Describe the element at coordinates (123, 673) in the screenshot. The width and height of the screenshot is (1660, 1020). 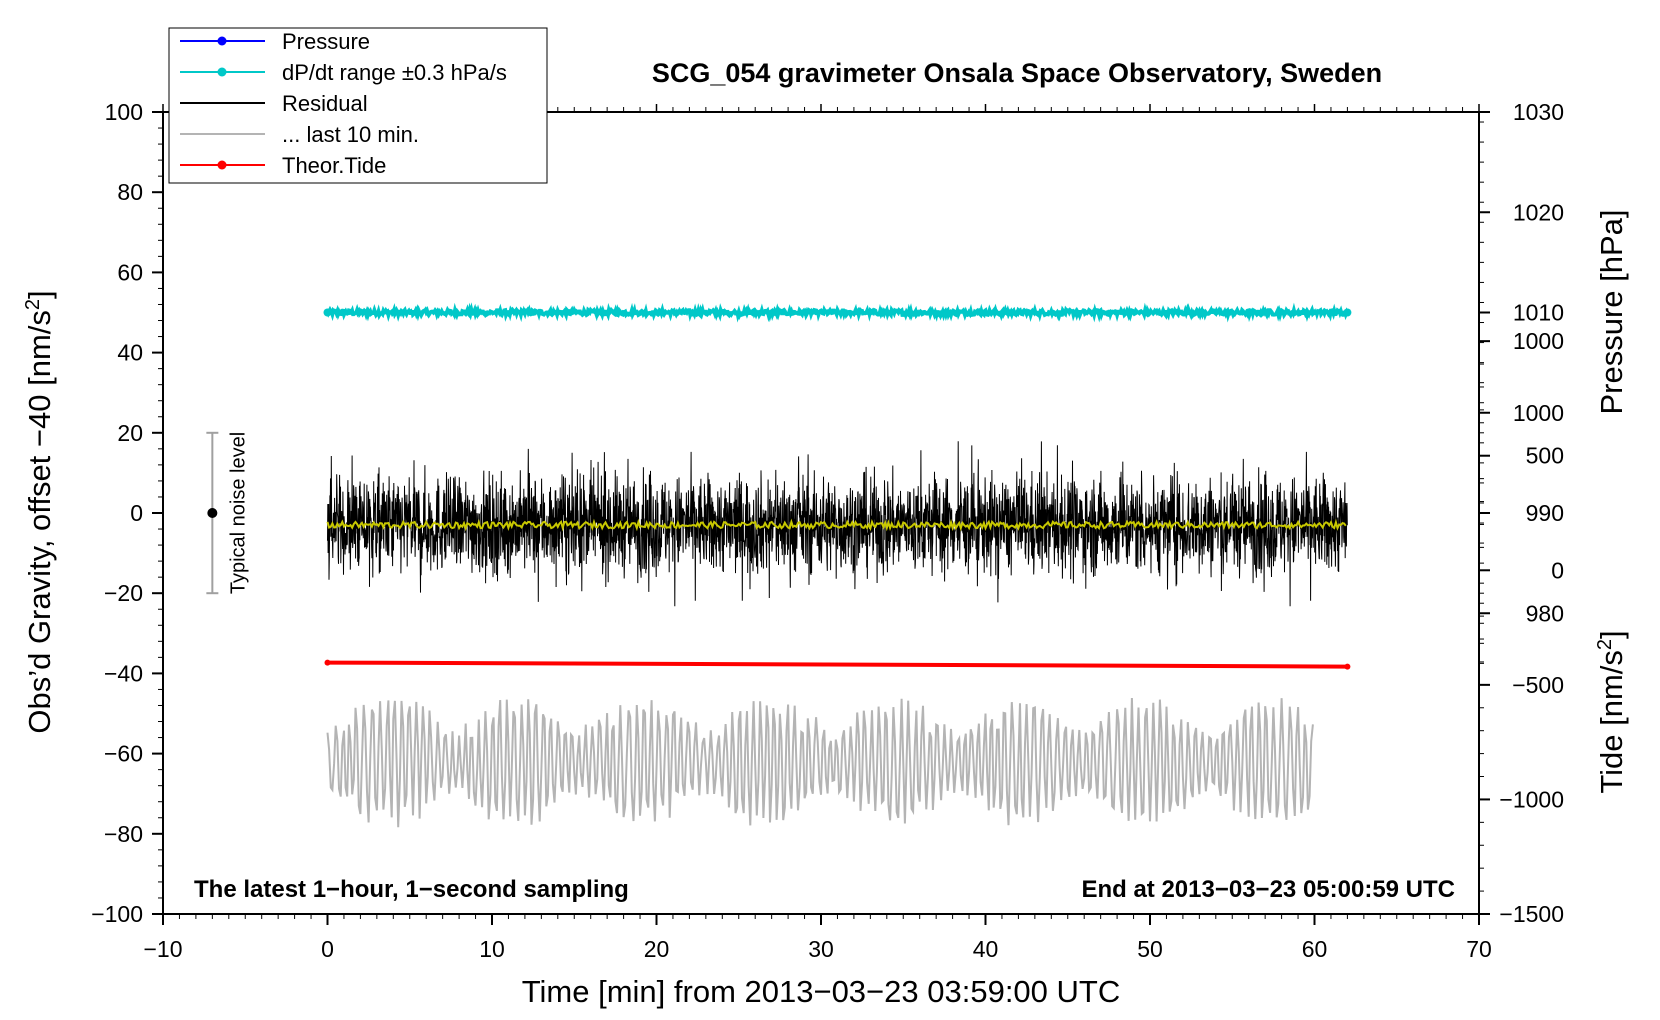
I see `y-tick-label: −40` at that location.